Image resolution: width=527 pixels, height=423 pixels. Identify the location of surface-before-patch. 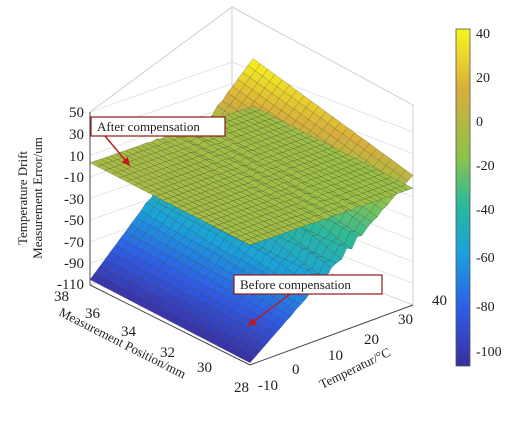
(254, 64).